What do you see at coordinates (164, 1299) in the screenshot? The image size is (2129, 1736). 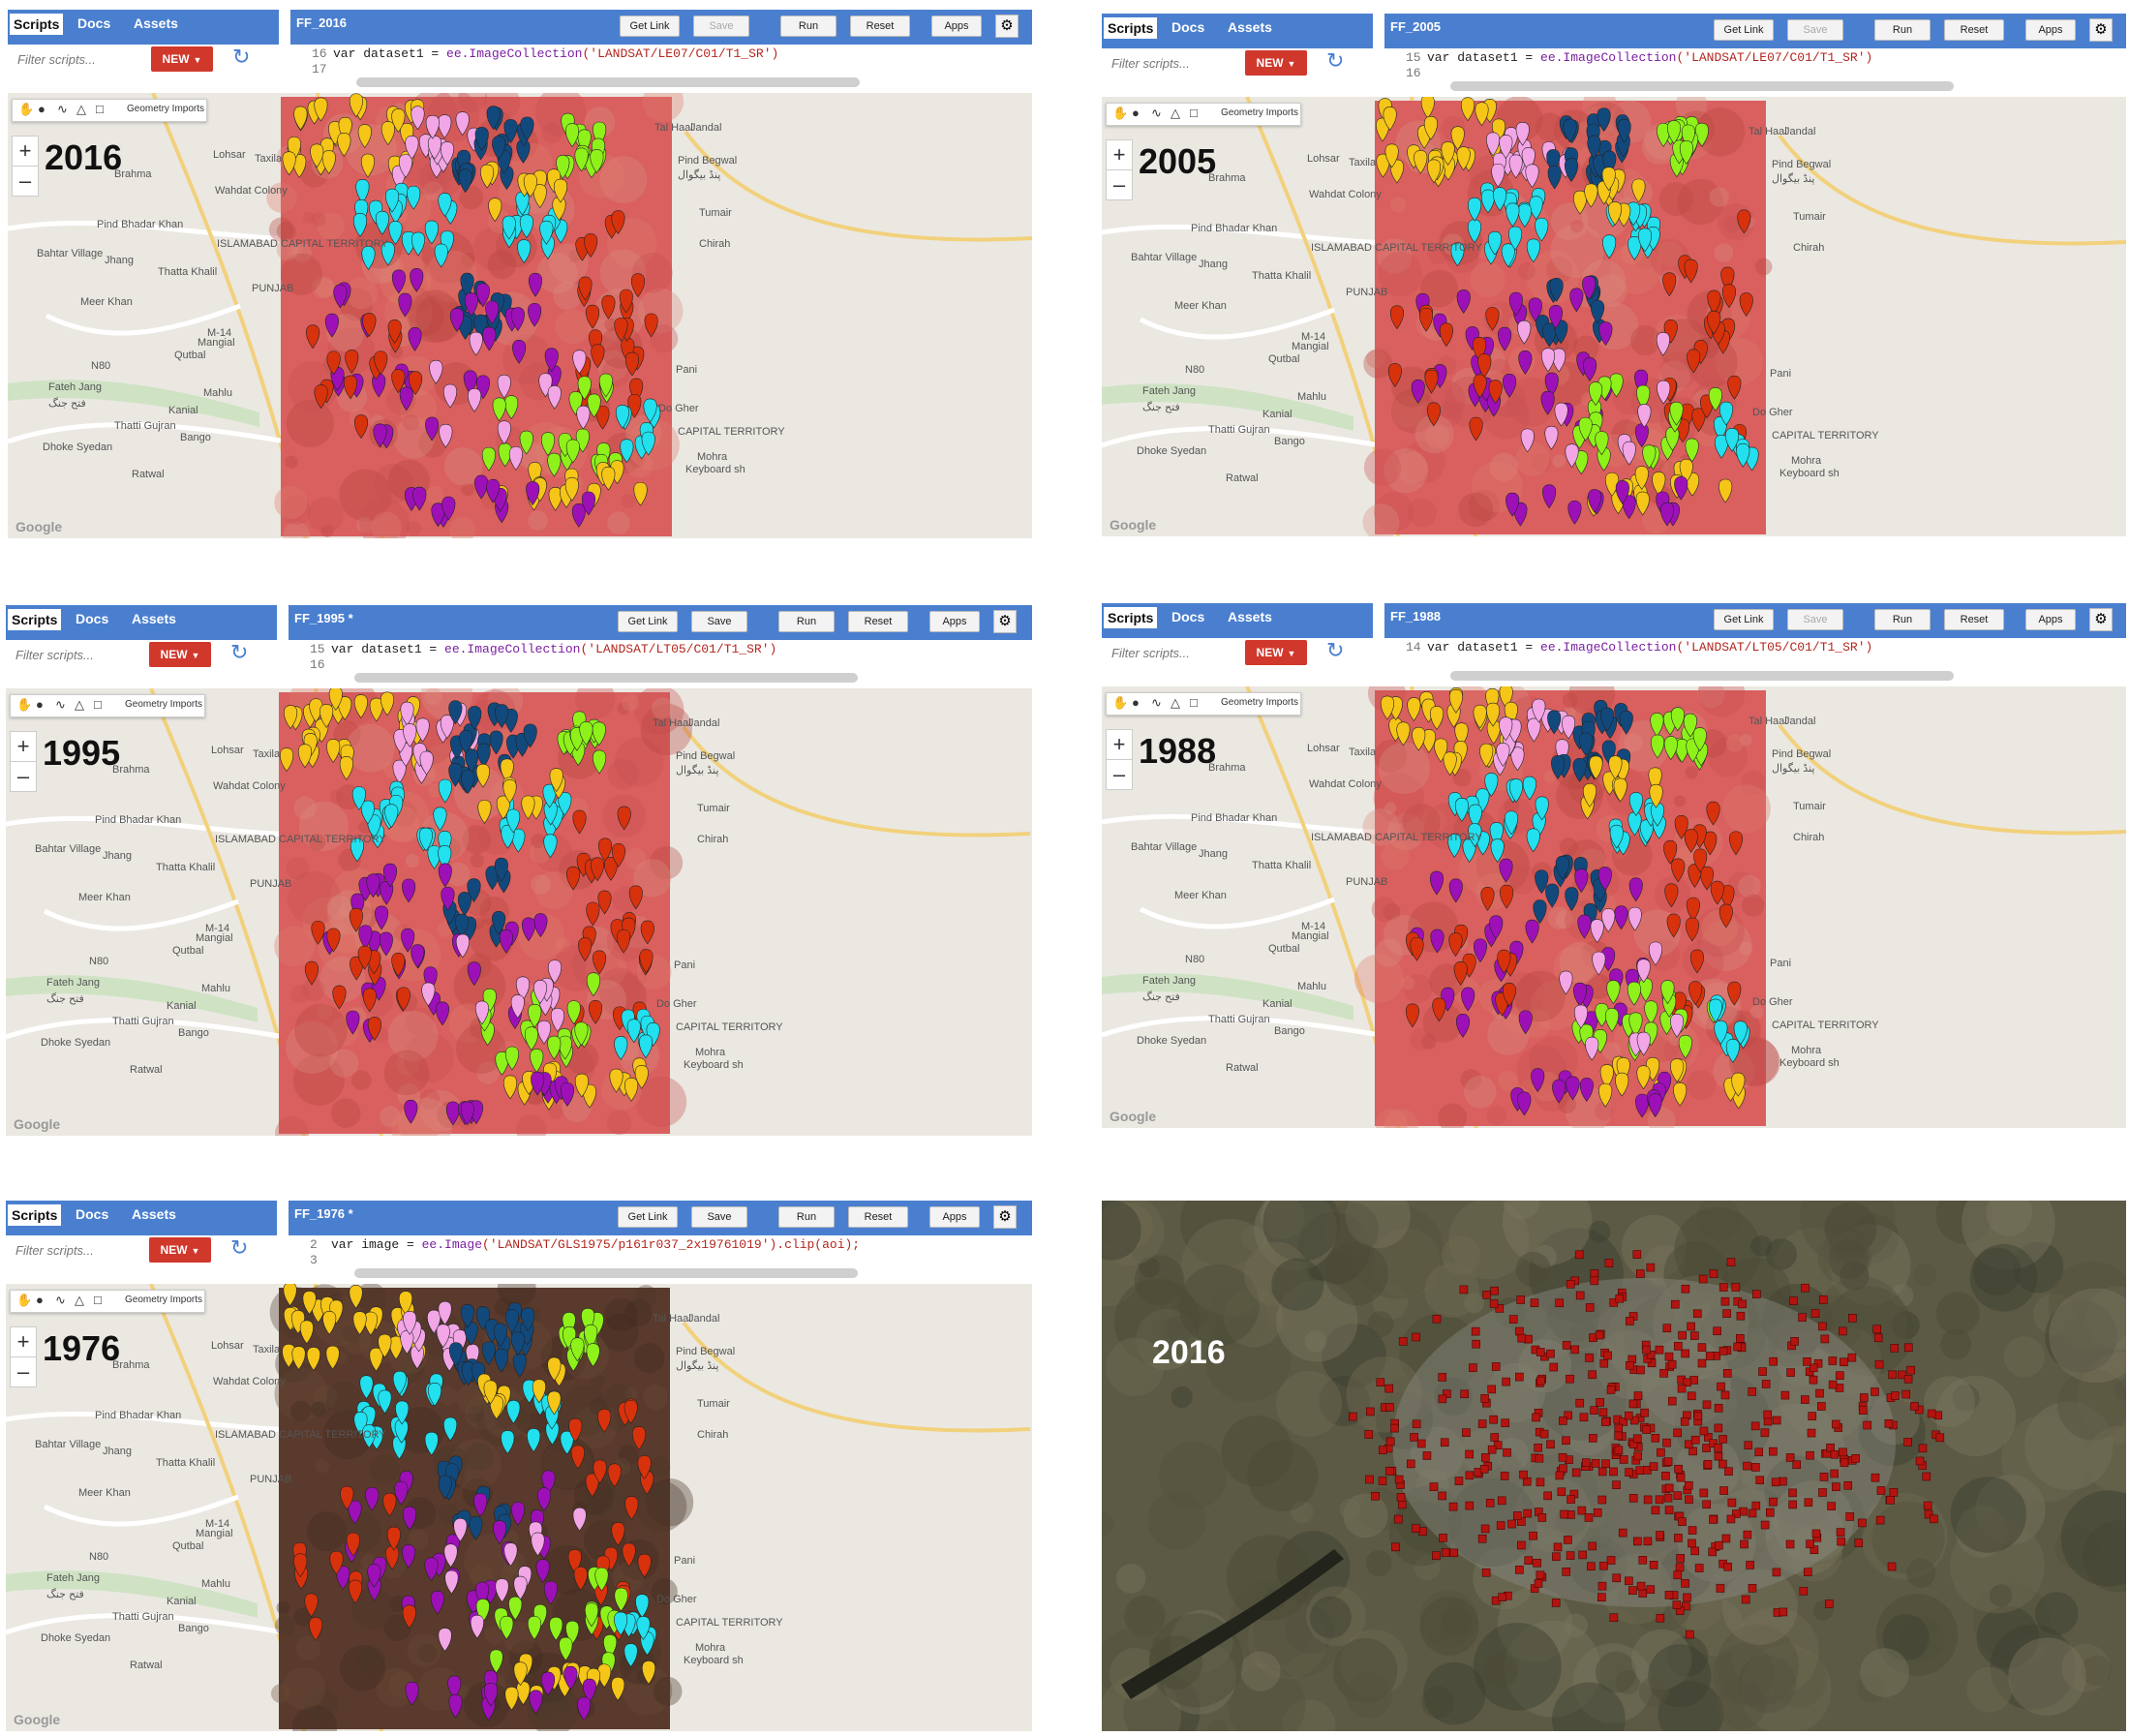 I see `geometry-imports-button: Geometry Imports` at bounding box center [164, 1299].